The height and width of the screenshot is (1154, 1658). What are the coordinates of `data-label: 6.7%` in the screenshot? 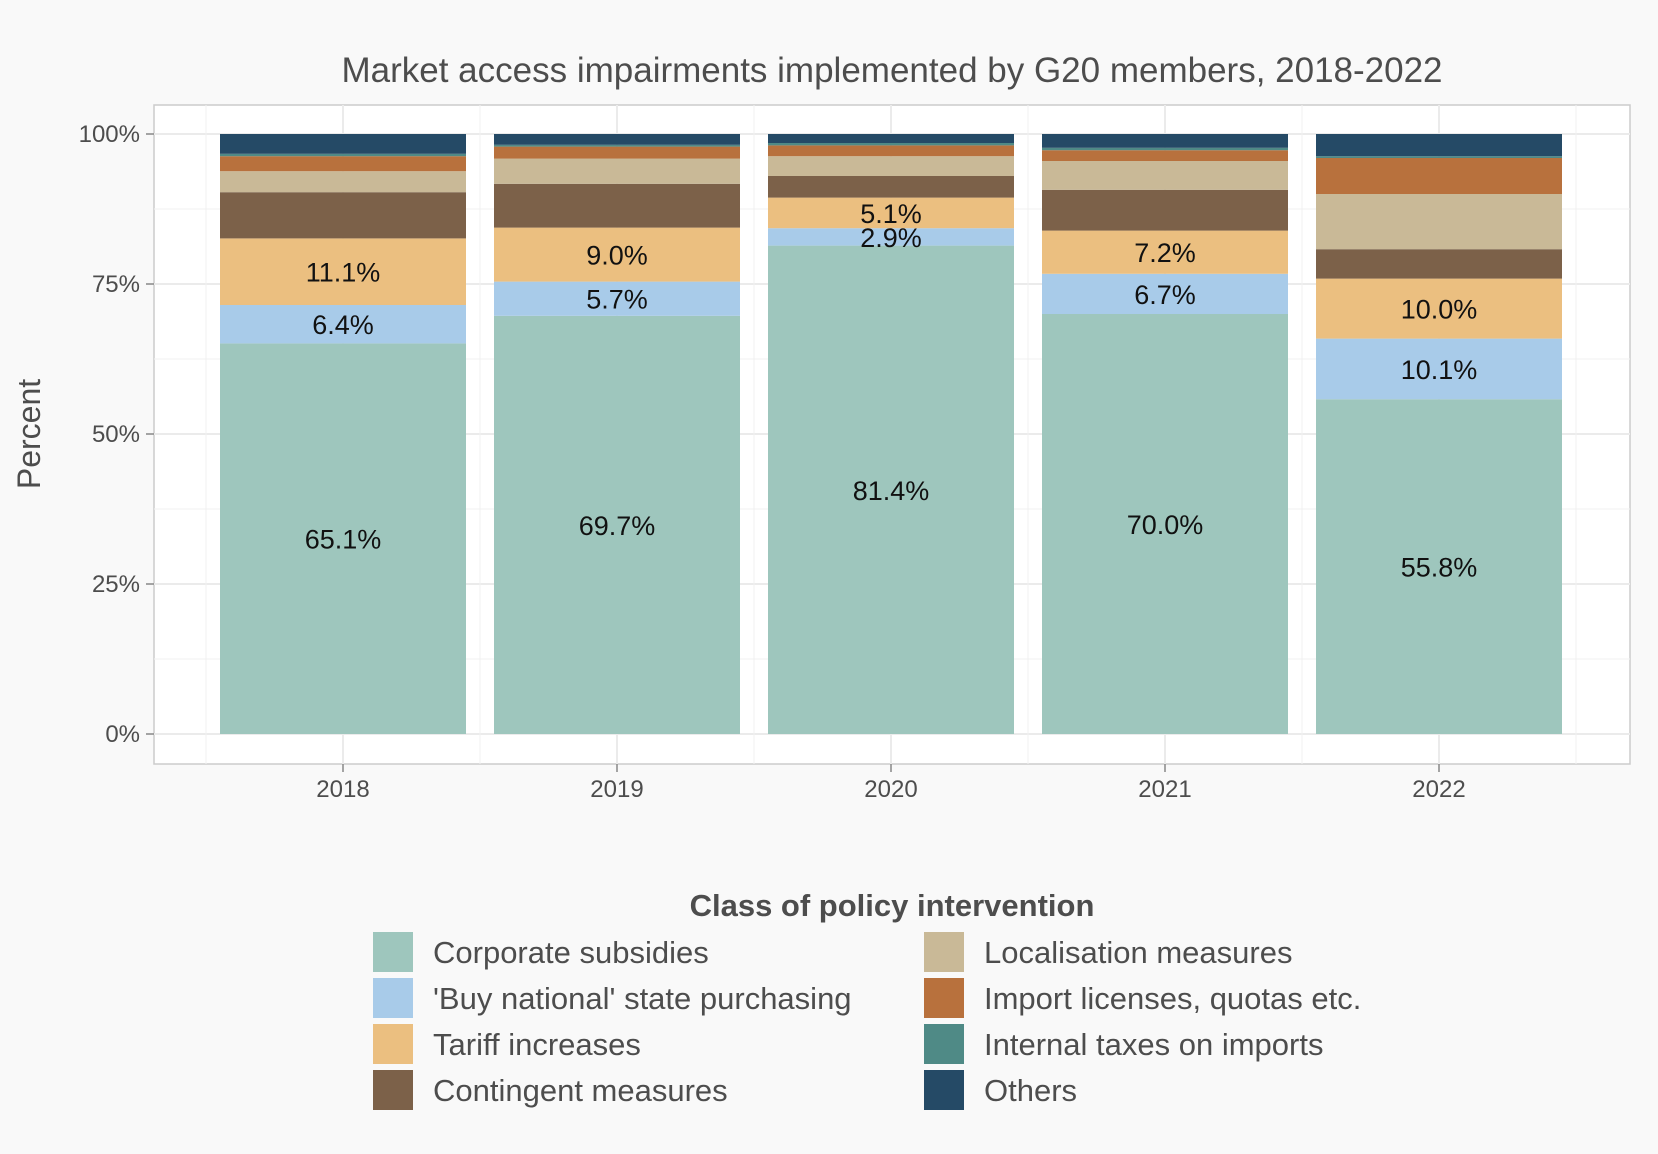 It's located at (1165, 295).